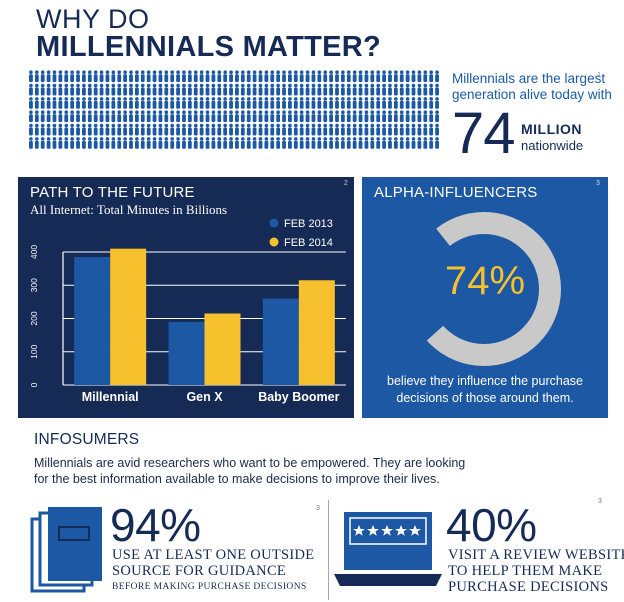 The width and height of the screenshot is (624, 602). Describe the element at coordinates (87, 439) in the screenshot. I see `infosumers-title: INFOSUMERS` at that location.